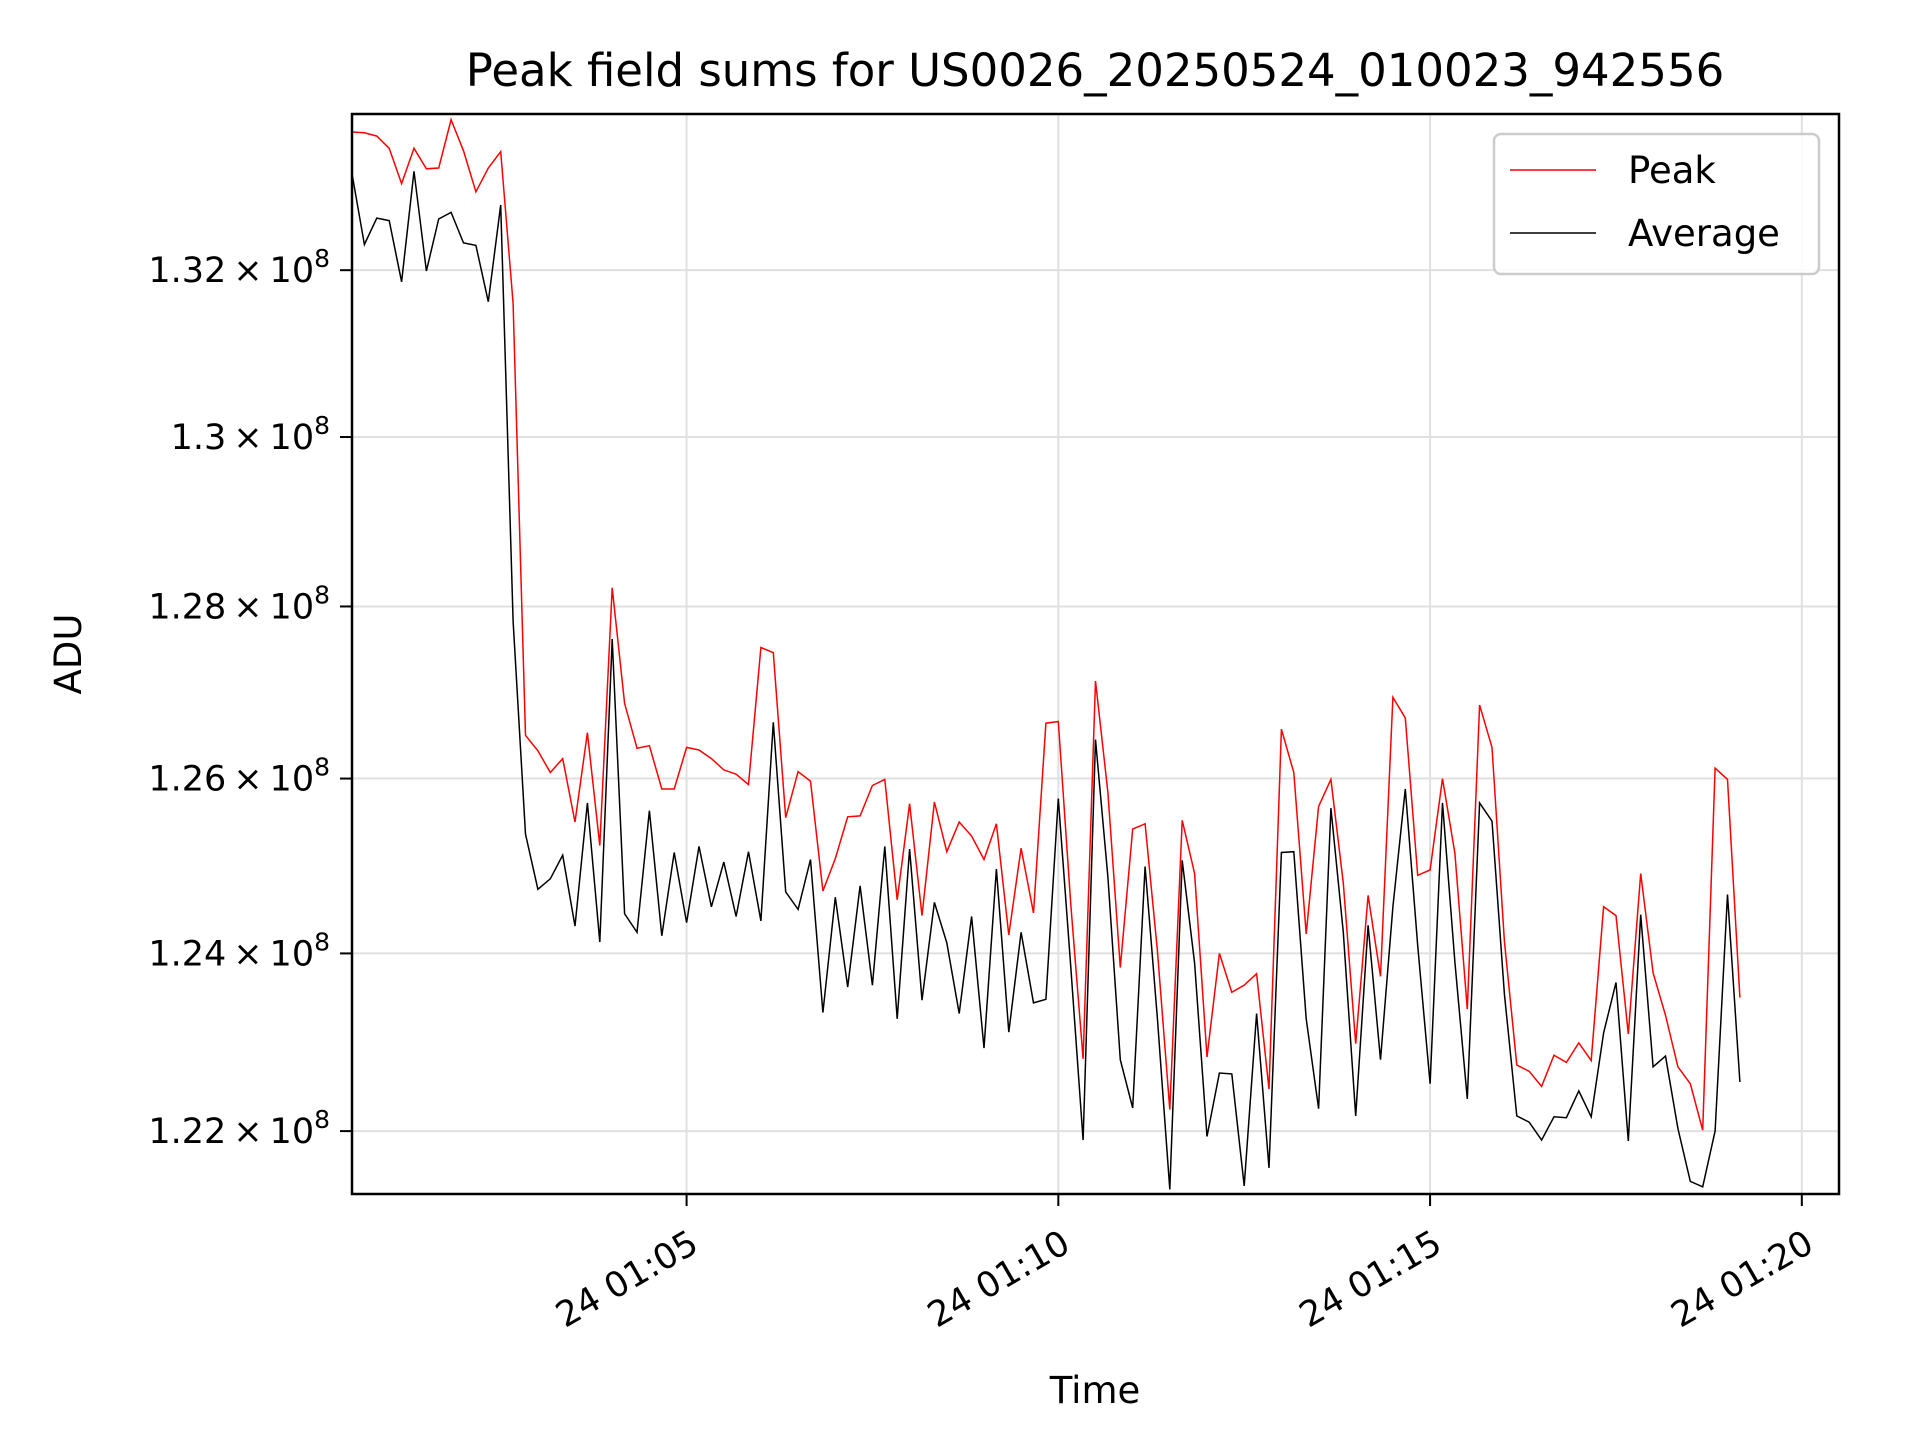  I want to click on legend-label-average: Average, so click(1704, 233).